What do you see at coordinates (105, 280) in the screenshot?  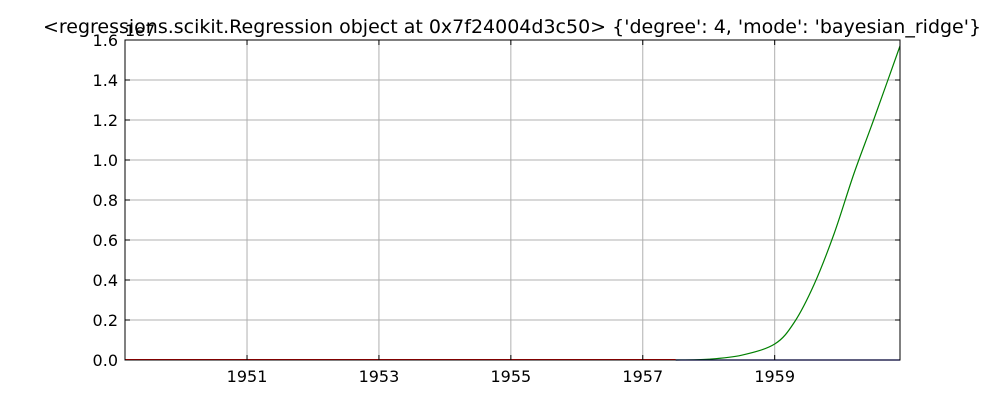 I see `y-tick-label: 0.4` at bounding box center [105, 280].